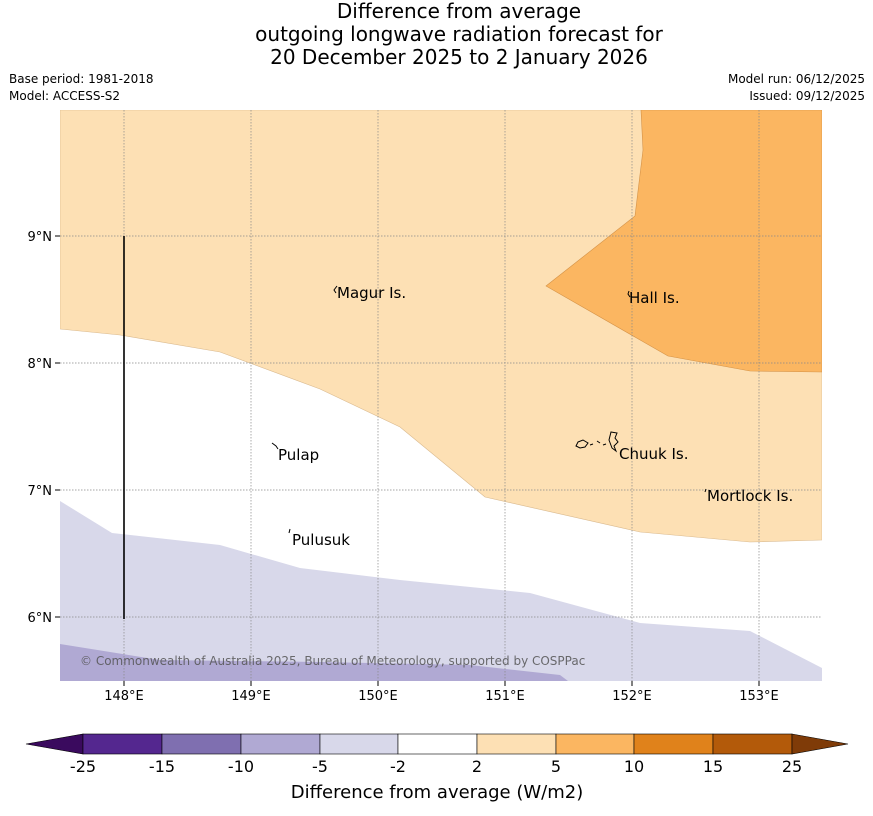 Image resolution: width=873 pixels, height=816 pixels. I want to click on lat-label-6: 6°N, so click(40, 618).